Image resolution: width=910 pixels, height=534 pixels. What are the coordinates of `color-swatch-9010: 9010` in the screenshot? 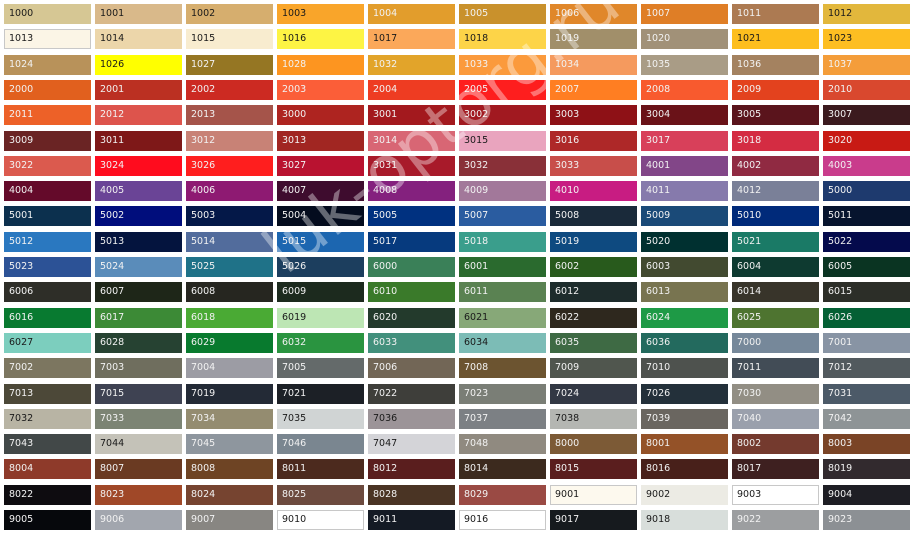 It's located at (320, 520).